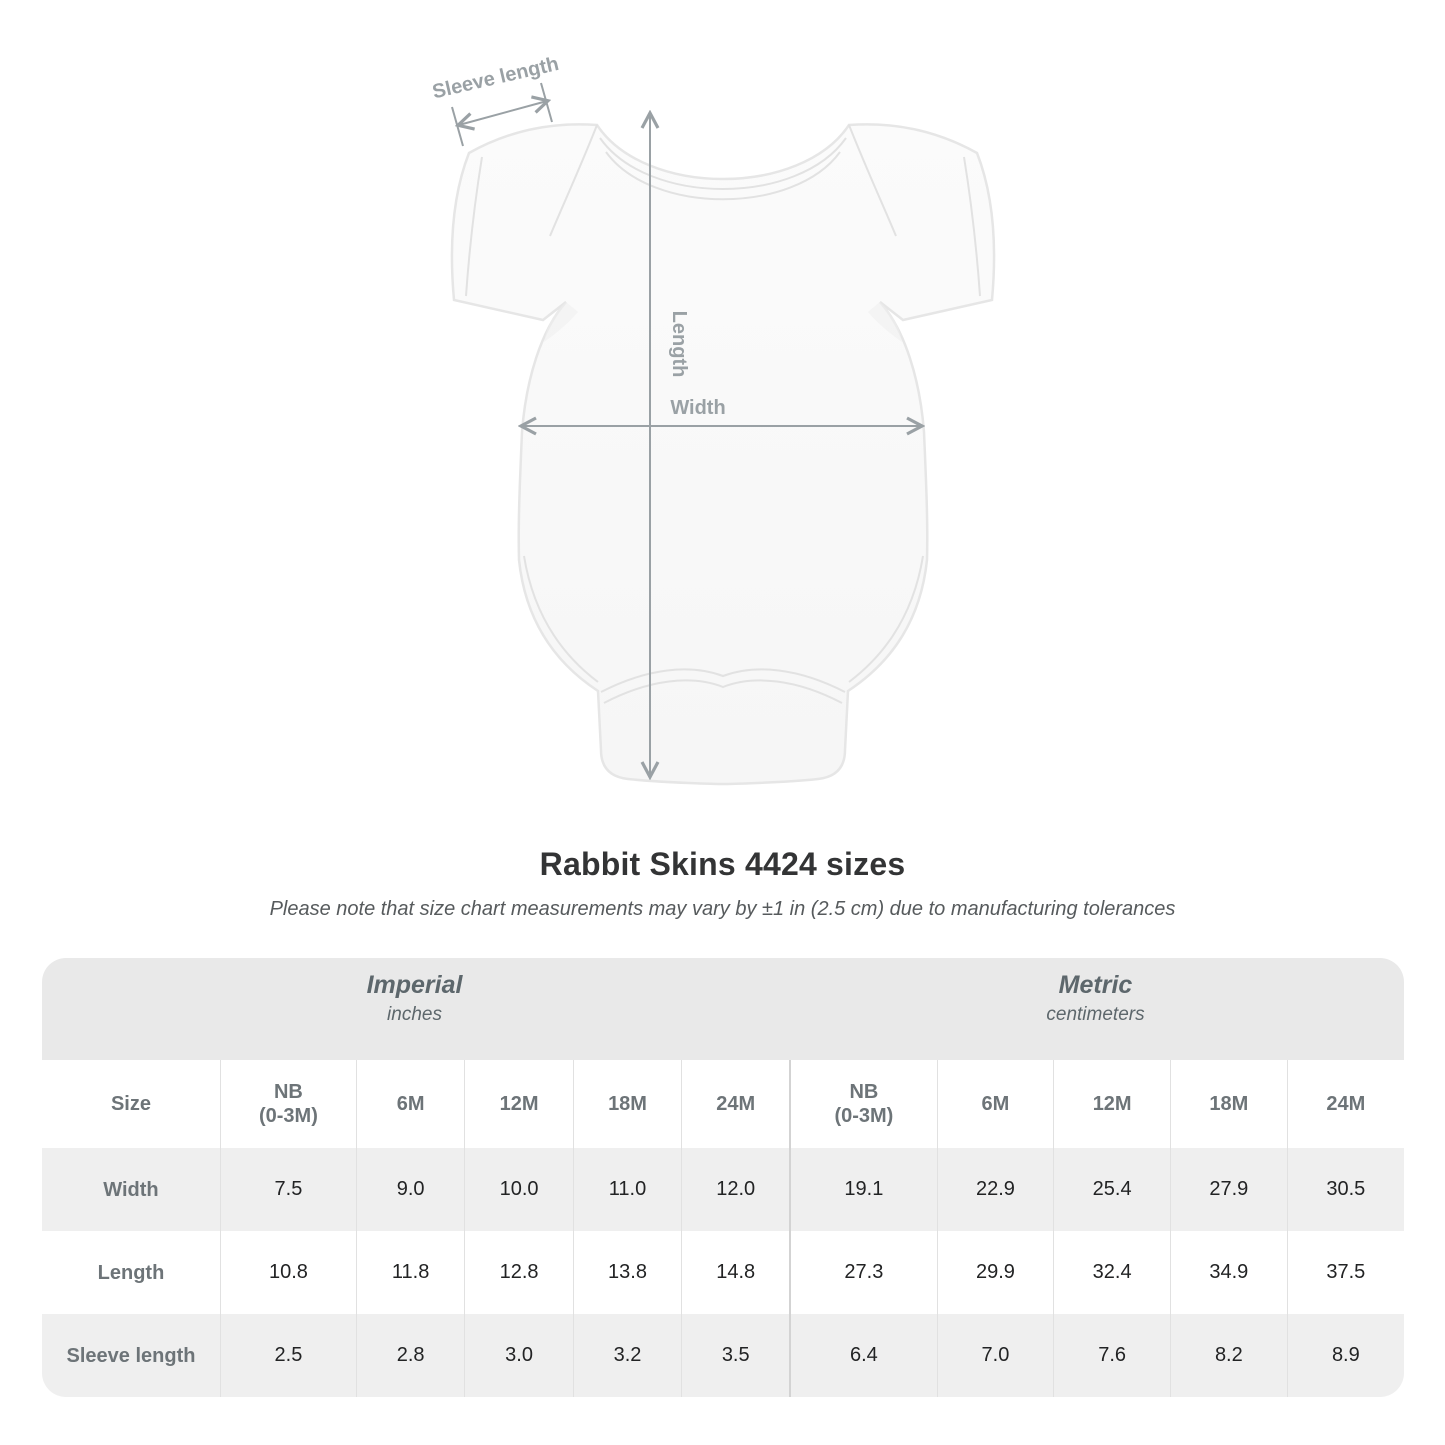  What do you see at coordinates (863, 1355) in the screenshot?
I see `sleeve-nb-cm: 6.4` at bounding box center [863, 1355].